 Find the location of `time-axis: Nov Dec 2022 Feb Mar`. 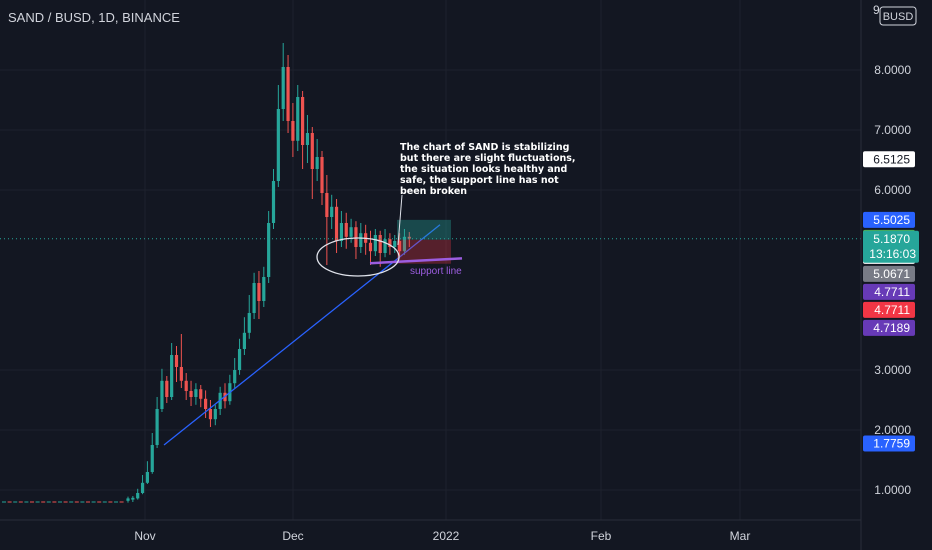

time-axis: Nov Dec 2022 Feb Mar is located at coordinates (442, 536).